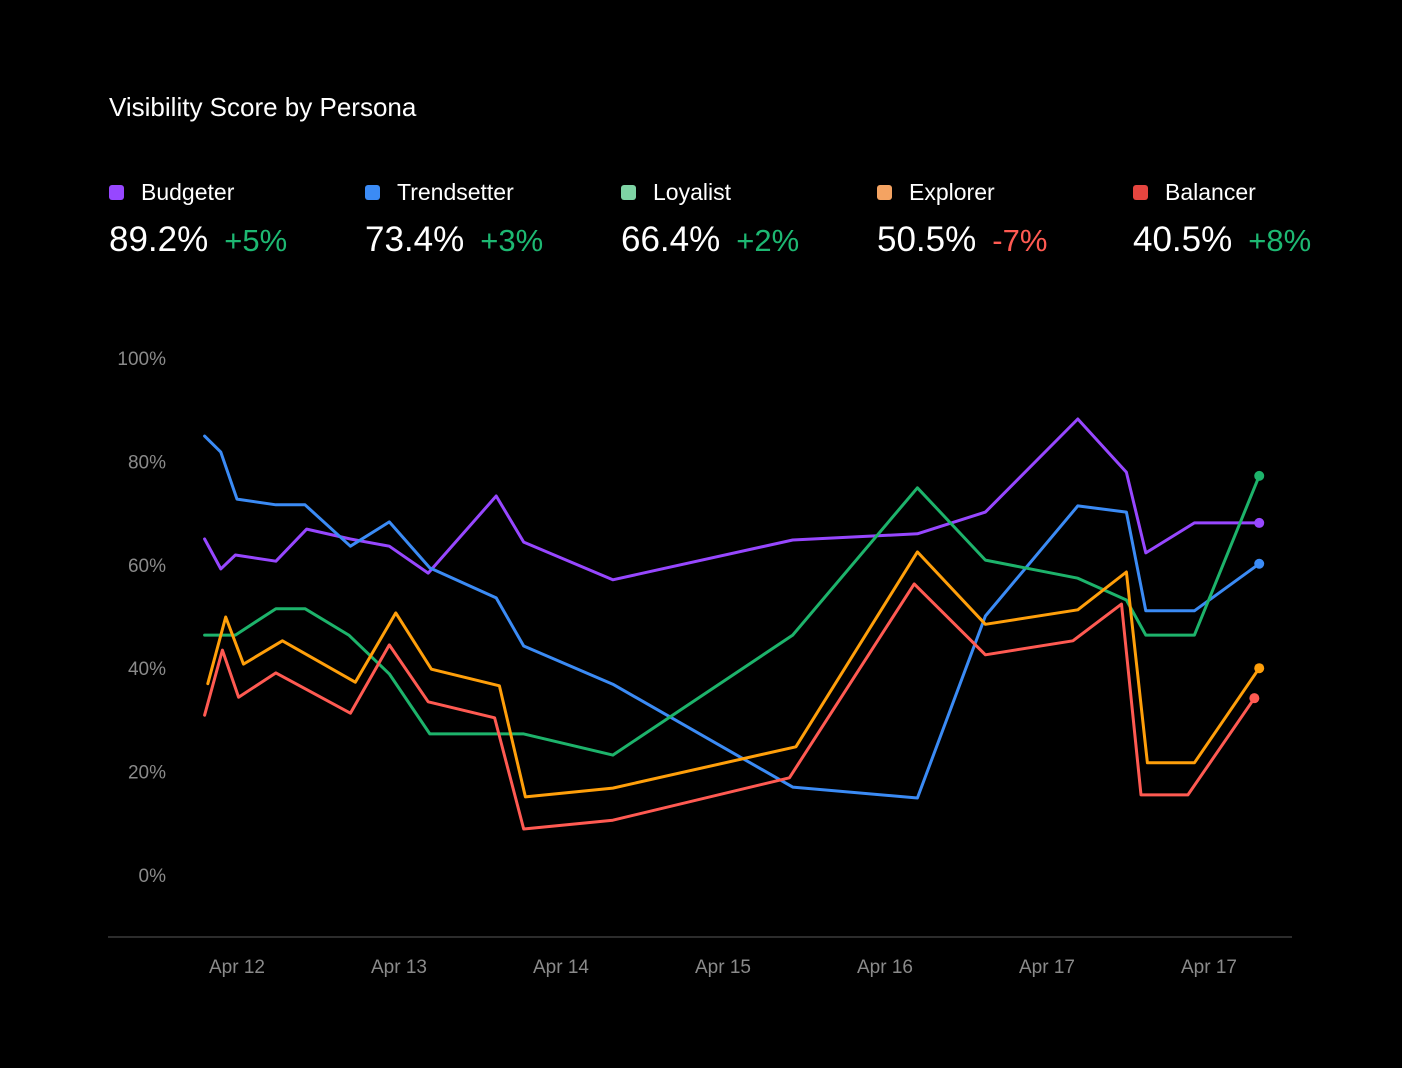  I want to click on series-delta: +8%, so click(1280, 240).